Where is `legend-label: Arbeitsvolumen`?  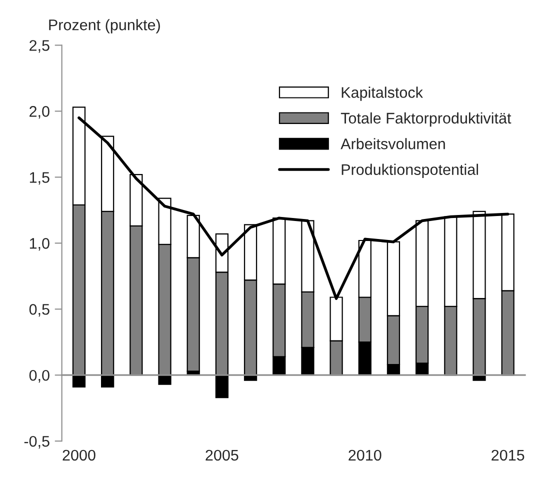
legend-label: Arbeitsvolumen is located at coordinates (392, 144).